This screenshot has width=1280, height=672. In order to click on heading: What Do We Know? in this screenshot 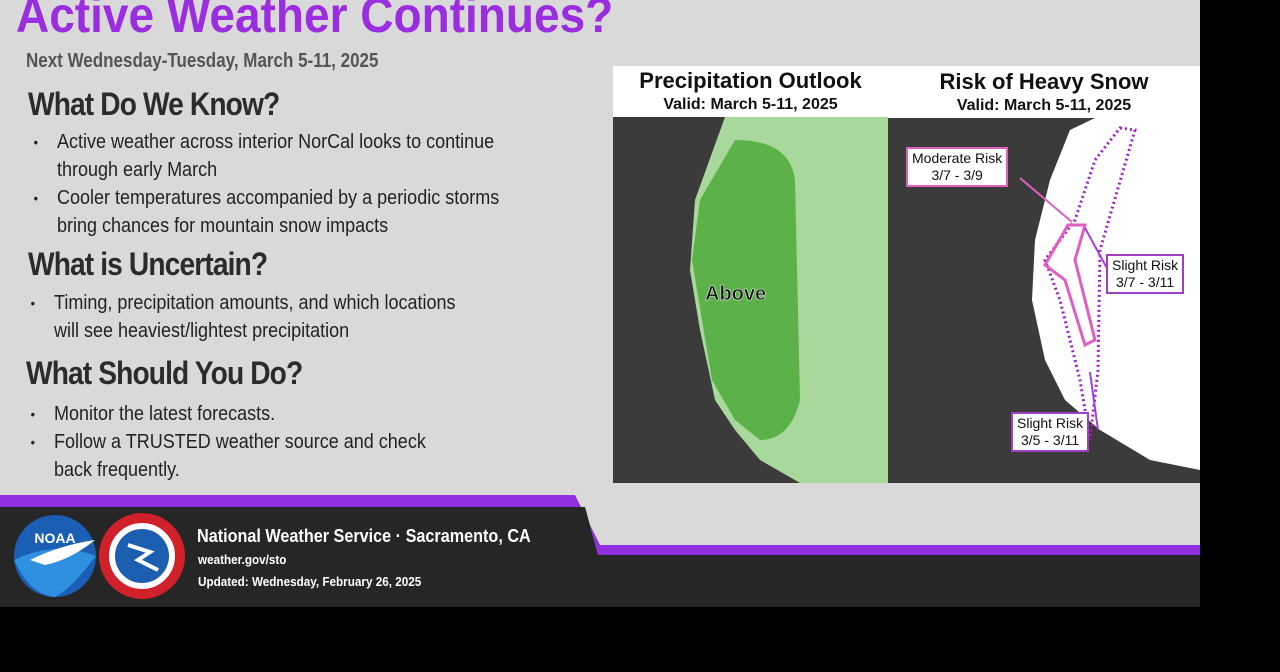, I will do `click(154, 104)`.